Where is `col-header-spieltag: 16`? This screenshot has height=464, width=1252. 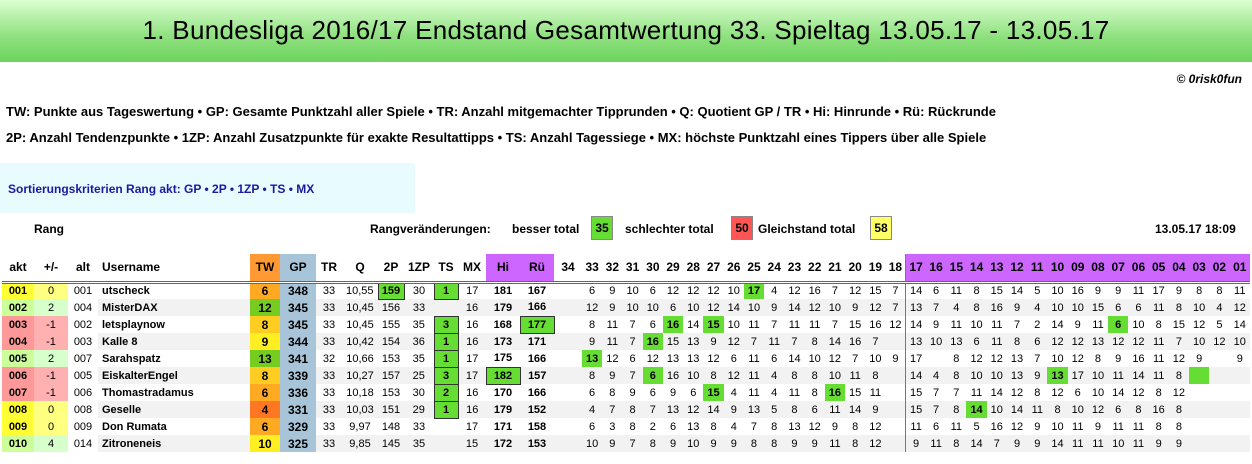 col-header-spieltag: 16 is located at coordinates (936, 268).